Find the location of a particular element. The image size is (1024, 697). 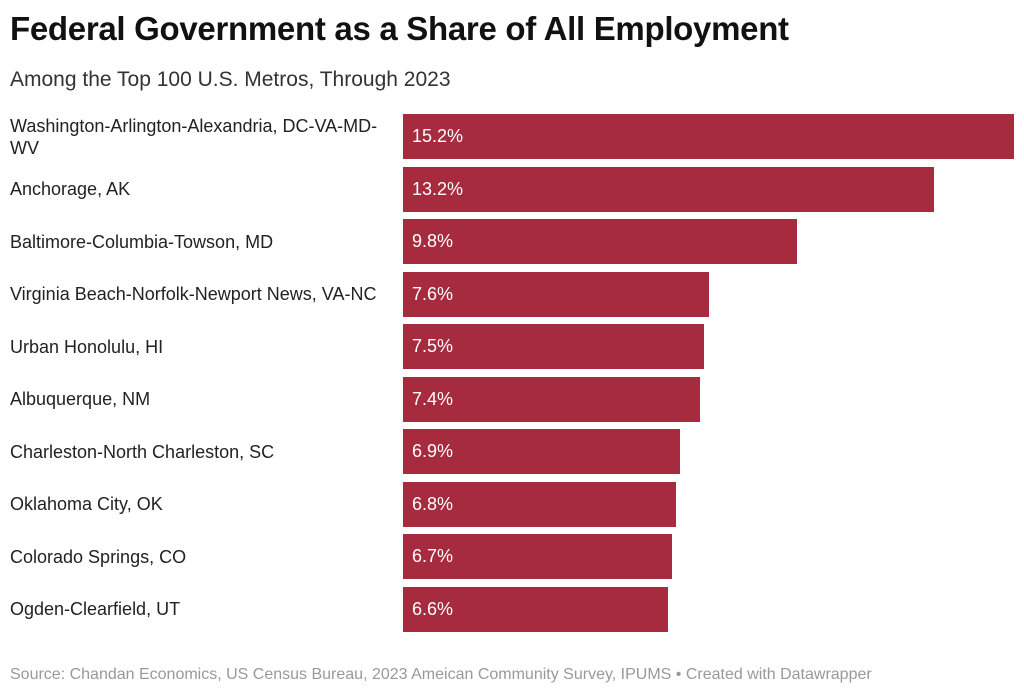

category-label: Urban Honolulu, HI is located at coordinates (87, 346).